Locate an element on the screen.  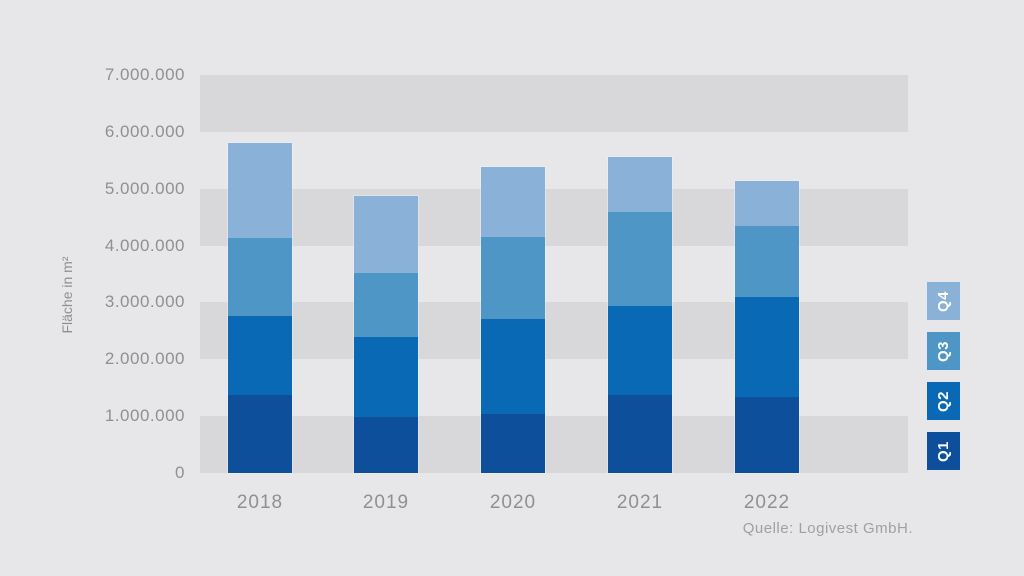
bar-segment-2019-Q1 is located at coordinates (386, 445).